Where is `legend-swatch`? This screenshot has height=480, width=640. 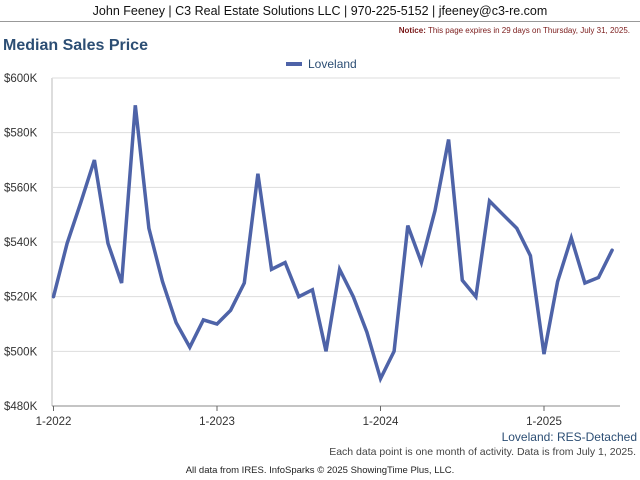 legend-swatch is located at coordinates (294, 64).